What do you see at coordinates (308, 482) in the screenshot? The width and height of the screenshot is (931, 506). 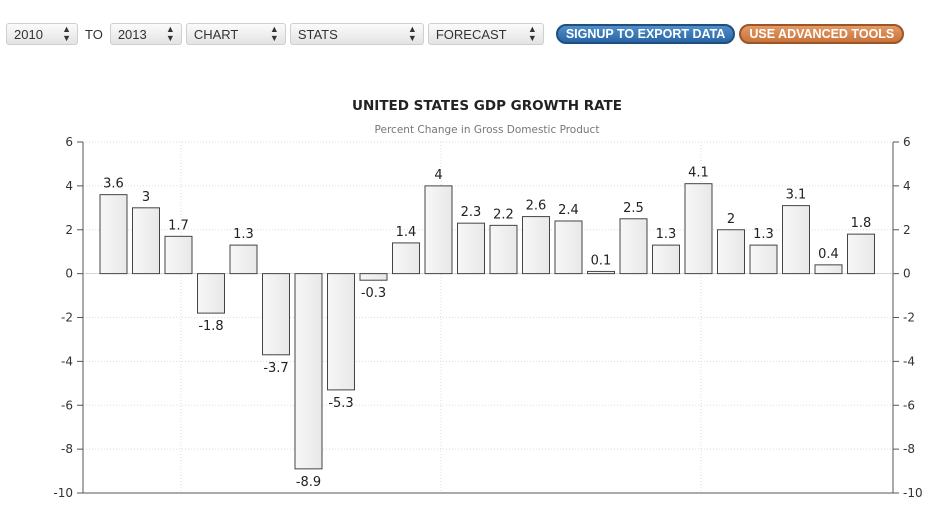 I see `data-label: -8.9` at bounding box center [308, 482].